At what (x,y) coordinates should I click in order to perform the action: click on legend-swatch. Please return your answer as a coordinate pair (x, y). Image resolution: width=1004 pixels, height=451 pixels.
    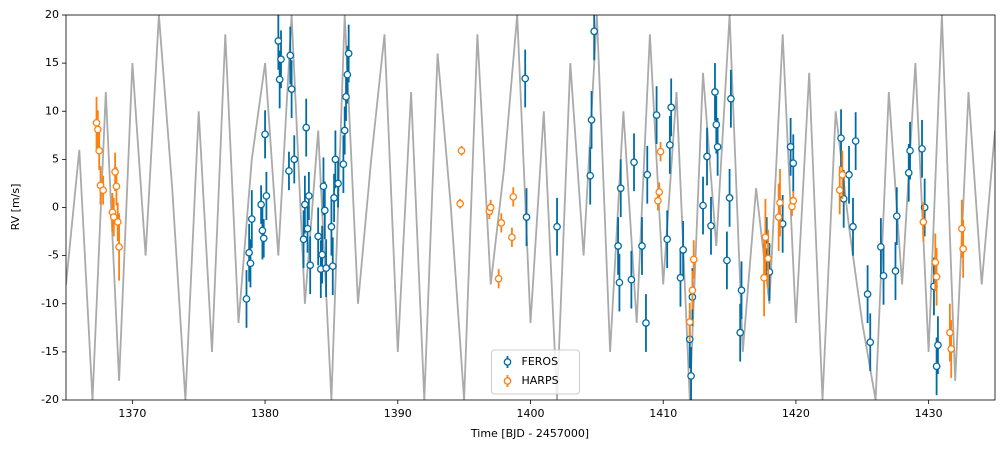
    Looking at the image, I should click on (507, 362).